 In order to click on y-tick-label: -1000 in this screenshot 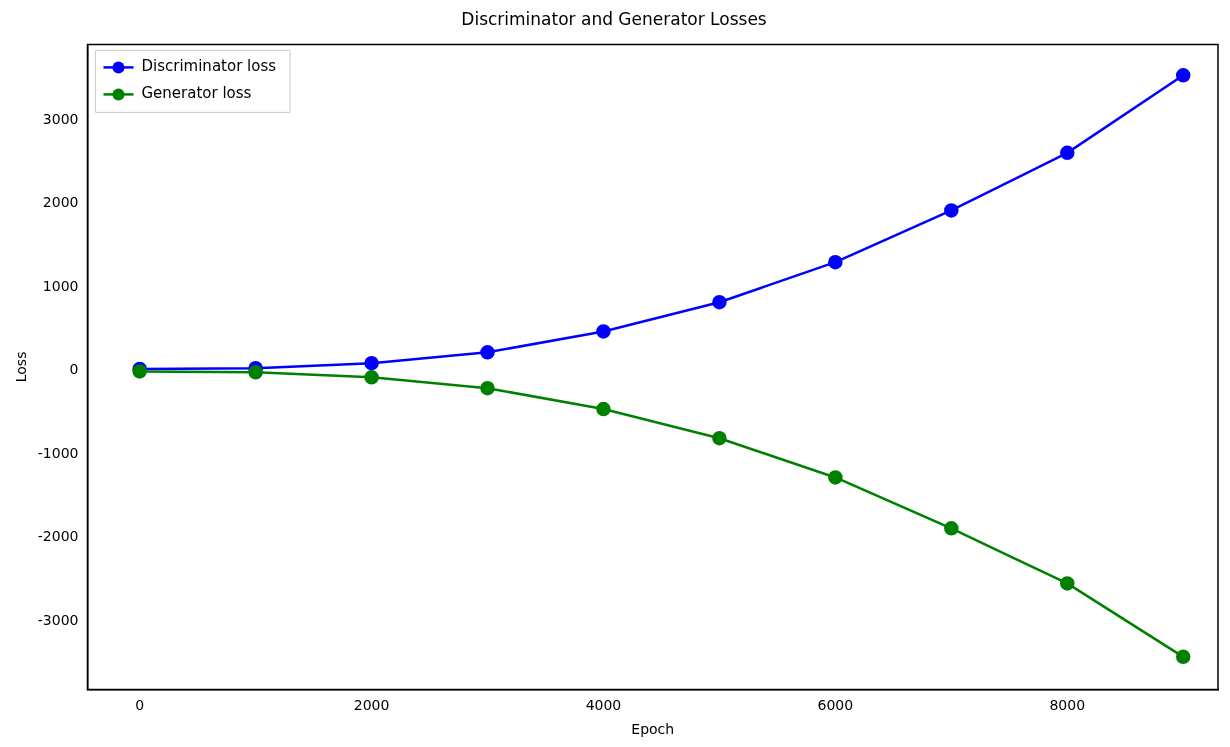, I will do `click(58, 452)`.